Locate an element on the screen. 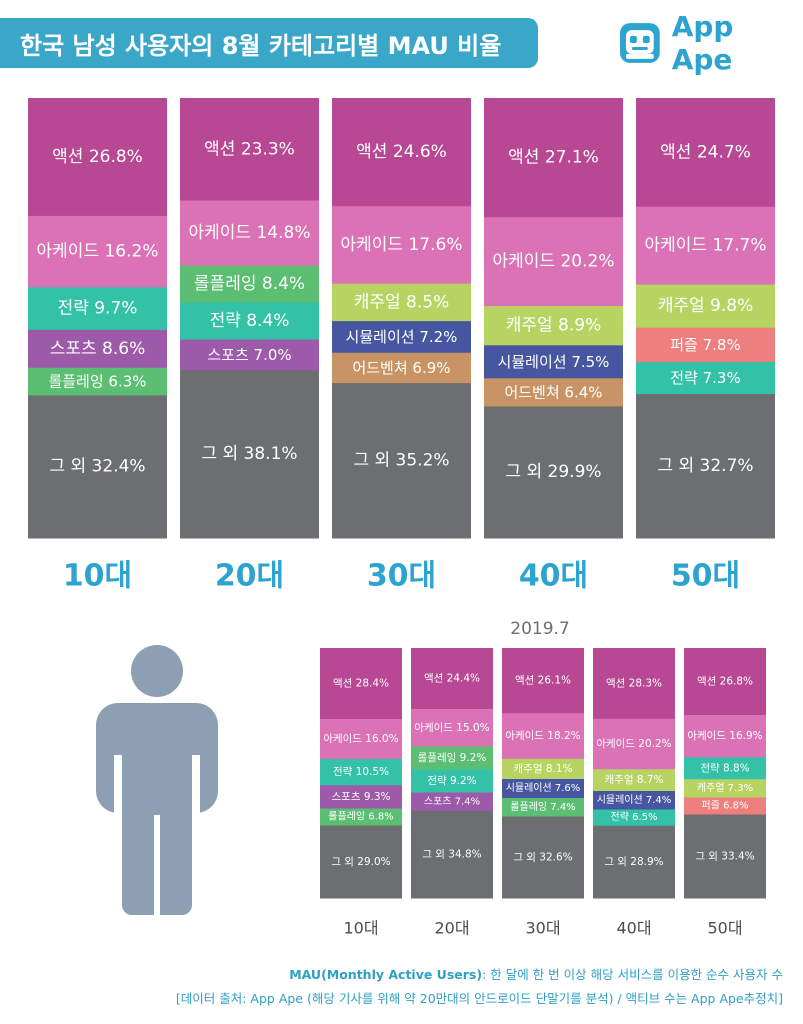  segment-label: 아케이드 16.2% is located at coordinates (98, 252).